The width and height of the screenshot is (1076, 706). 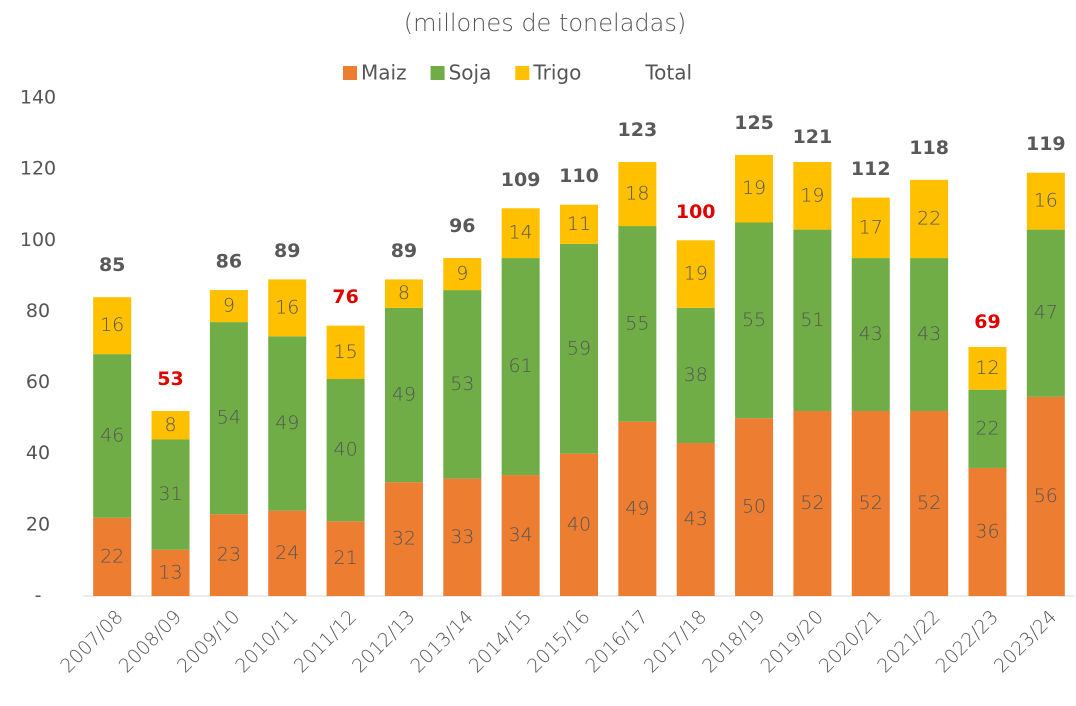 I want to click on value-label: 59, so click(x=579, y=348).